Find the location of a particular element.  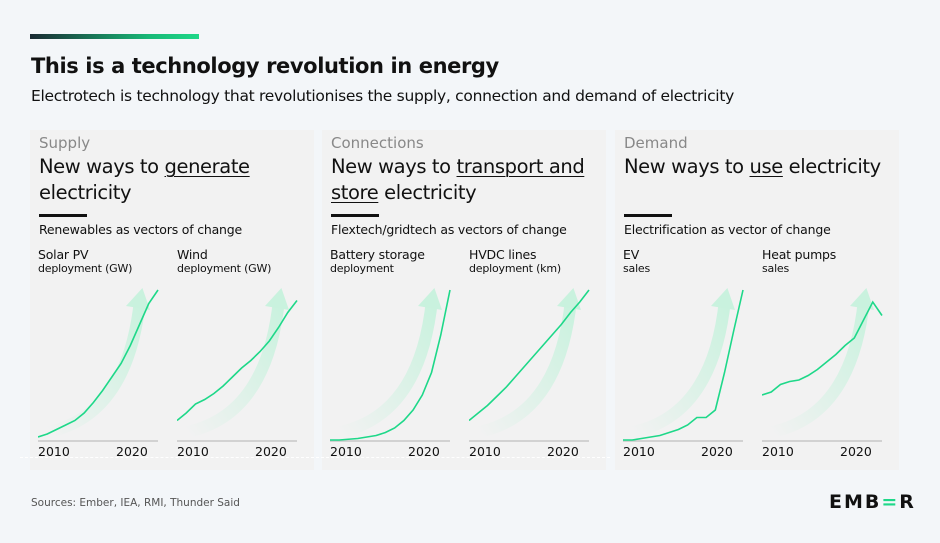

chart-unit: deployment (km) is located at coordinates (515, 268).